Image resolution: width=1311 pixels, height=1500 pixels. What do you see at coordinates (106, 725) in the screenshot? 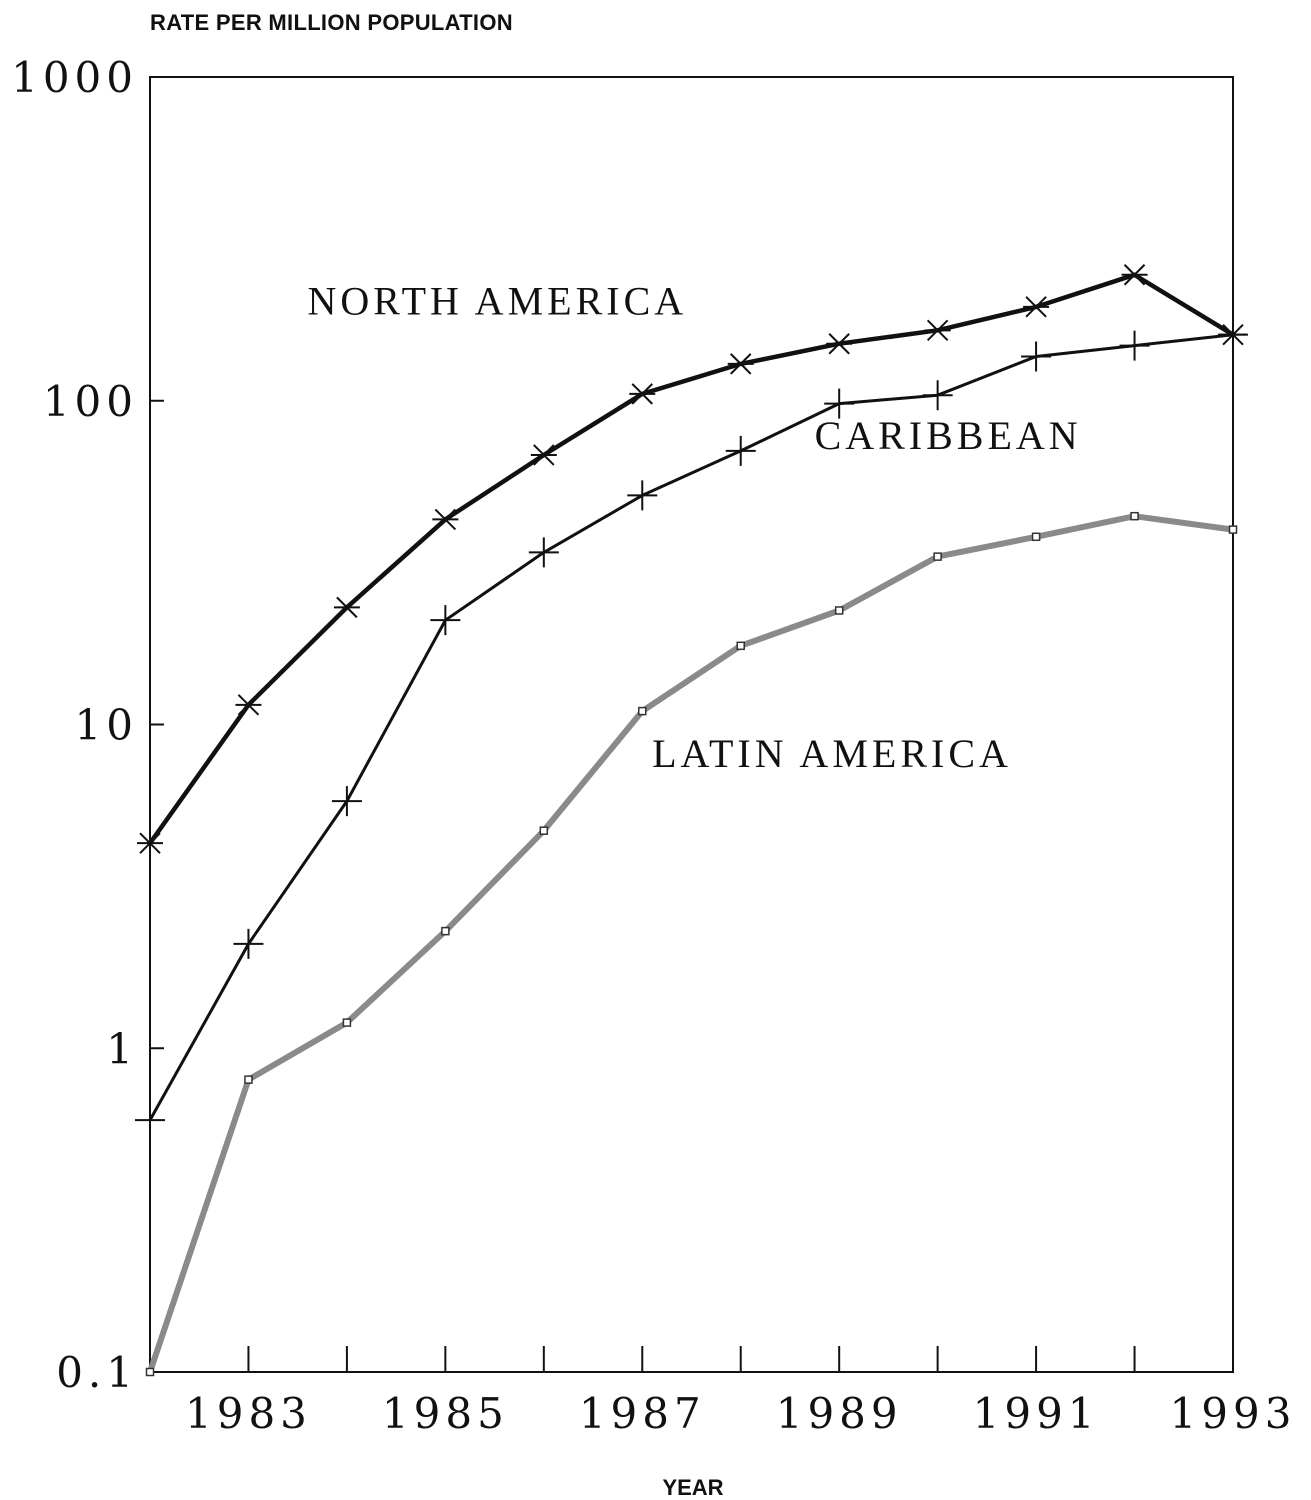
I see `y-tick-label: 10` at bounding box center [106, 725].